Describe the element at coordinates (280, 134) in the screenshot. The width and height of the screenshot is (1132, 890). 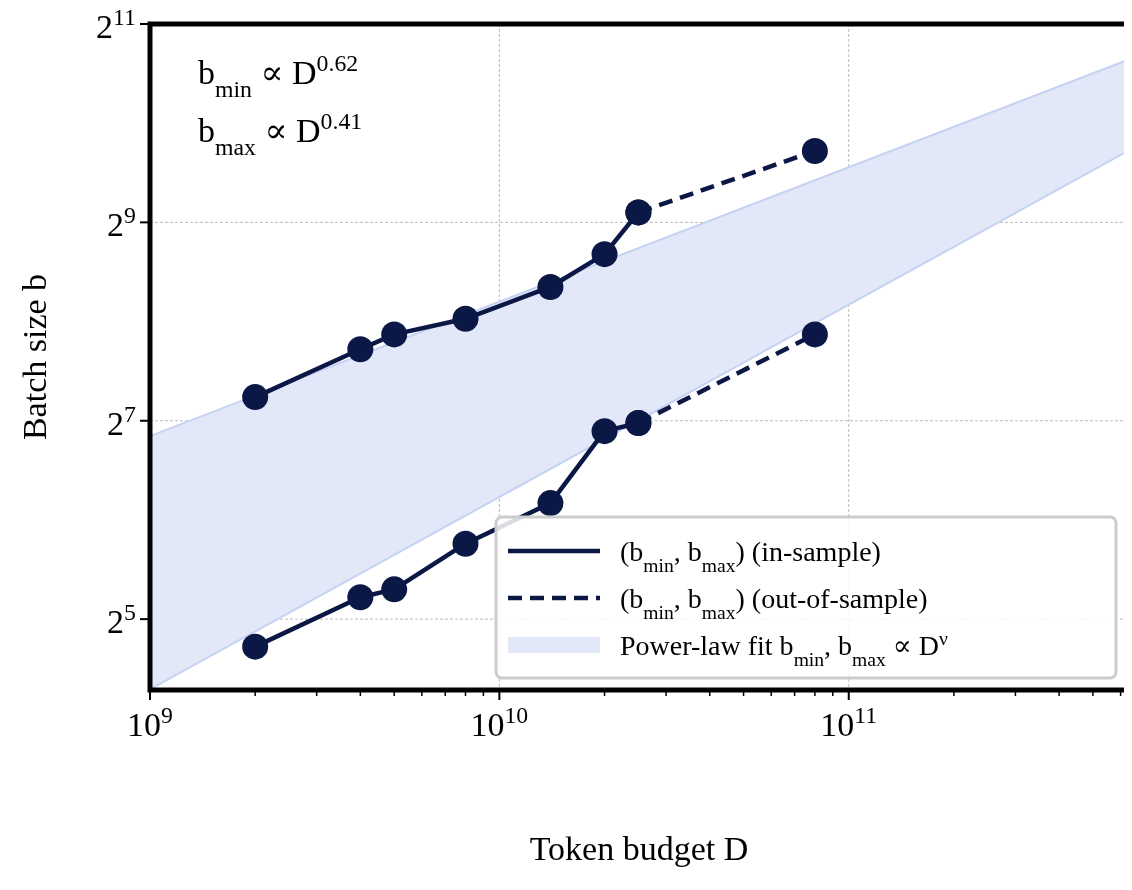
I see `annotation: b$_{max}$ ∝ D$^{0.41}$` at that location.